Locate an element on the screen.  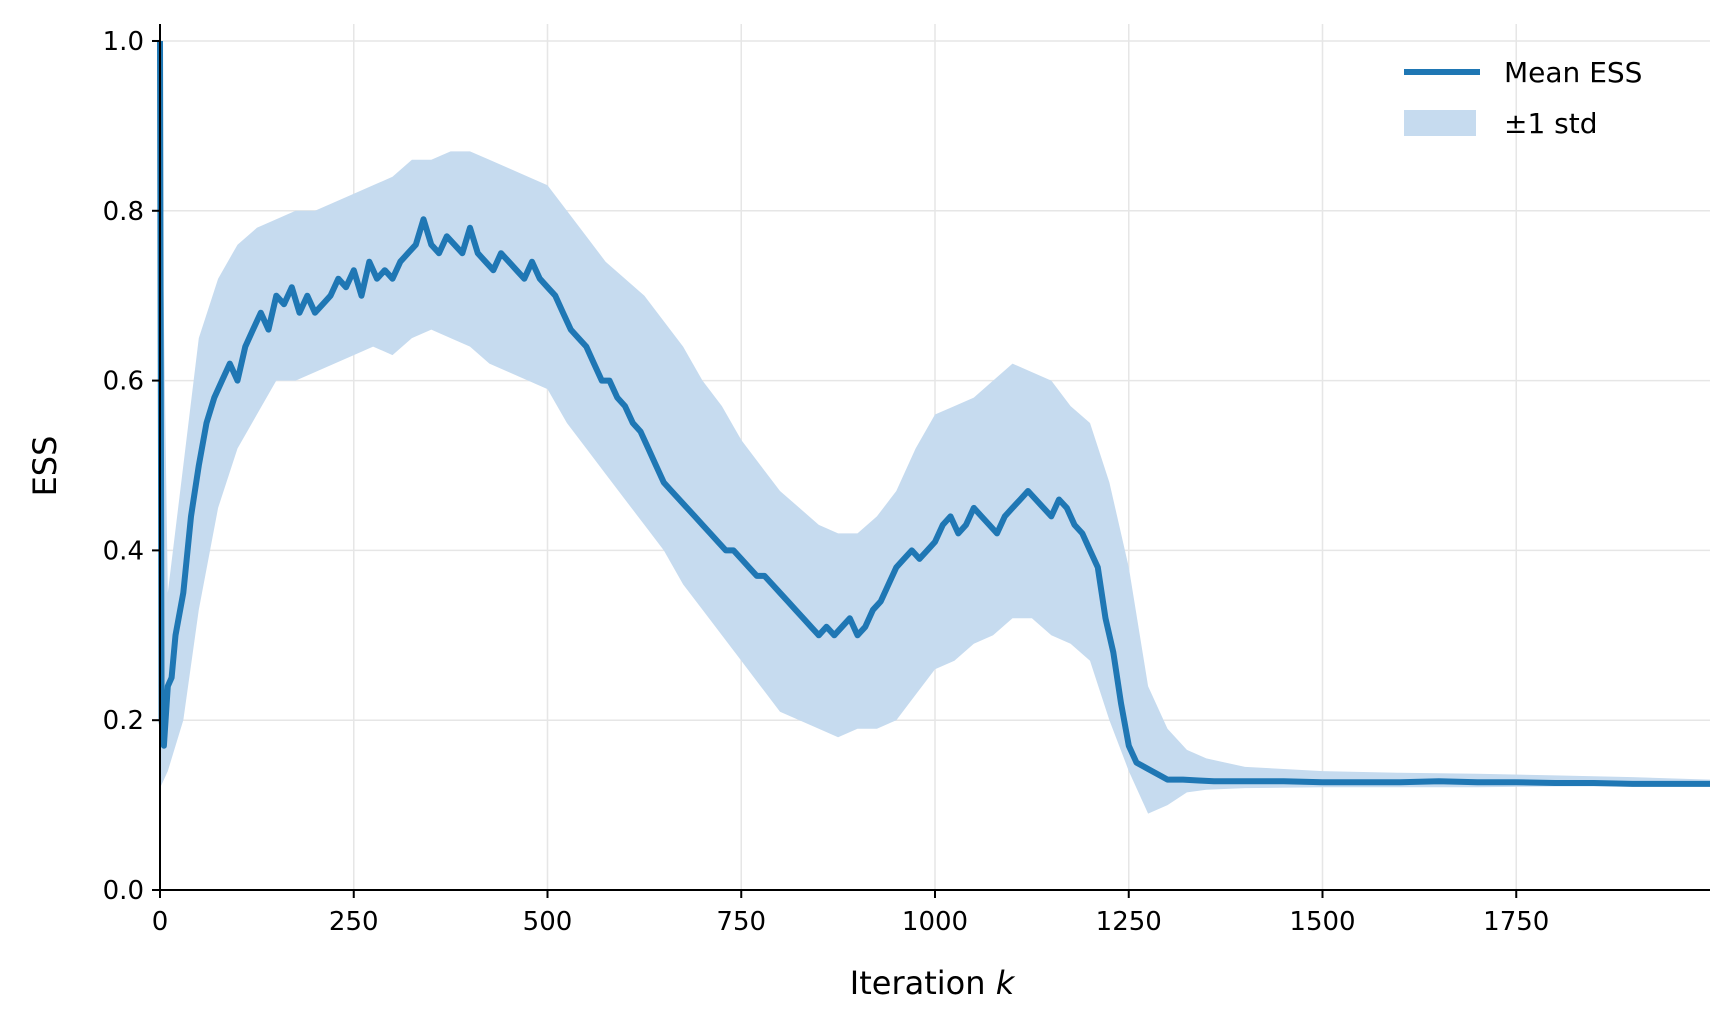
x-axis-ticks: 0 250 500 750 1000 1250 1500 1750 is located at coordinates (850, 913).